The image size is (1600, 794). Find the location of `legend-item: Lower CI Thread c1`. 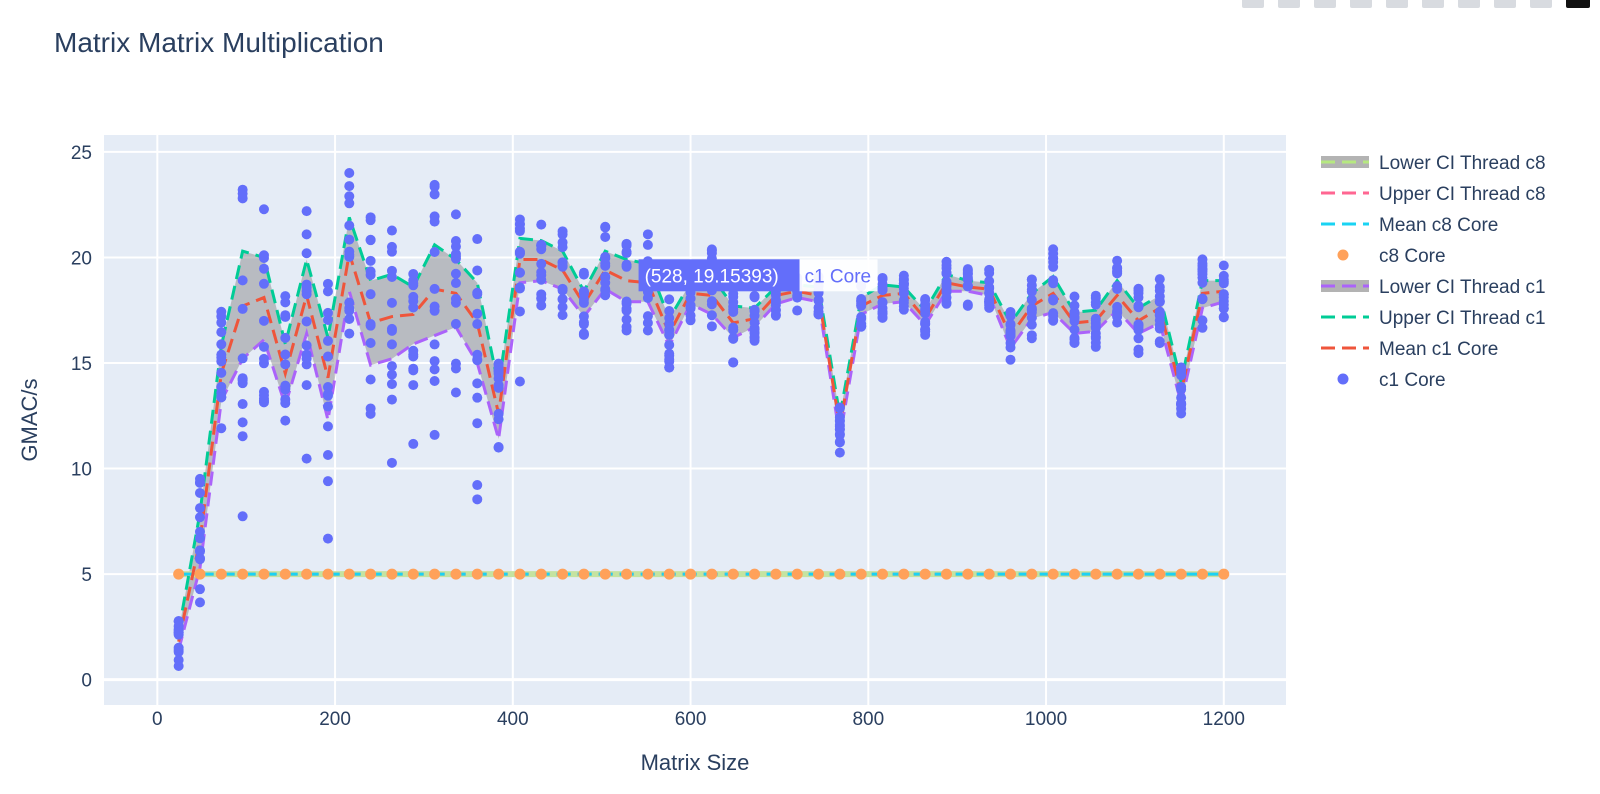

legend-item: Lower CI Thread c1 is located at coordinates (1433, 287).